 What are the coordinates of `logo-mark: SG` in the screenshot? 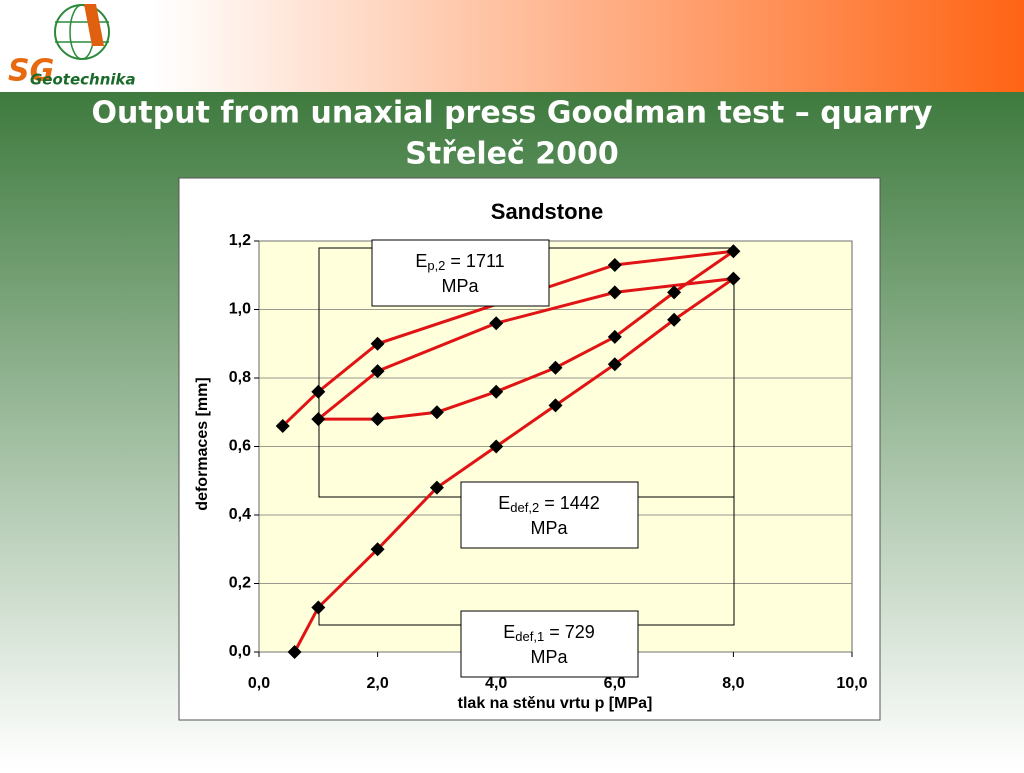 It's located at (31, 71).